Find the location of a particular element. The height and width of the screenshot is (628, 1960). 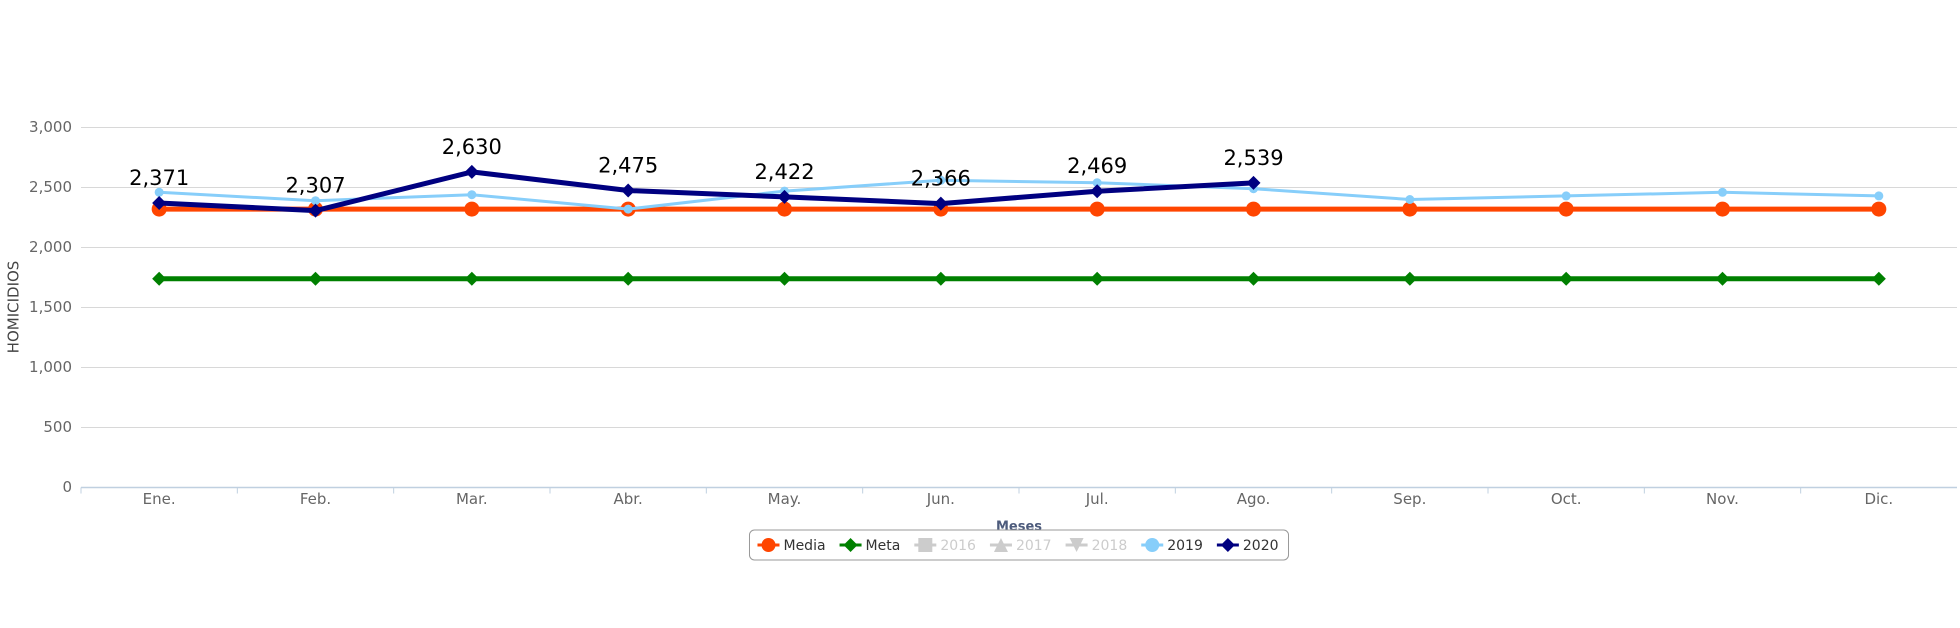

x-tick-label: May. is located at coordinates (785, 499).